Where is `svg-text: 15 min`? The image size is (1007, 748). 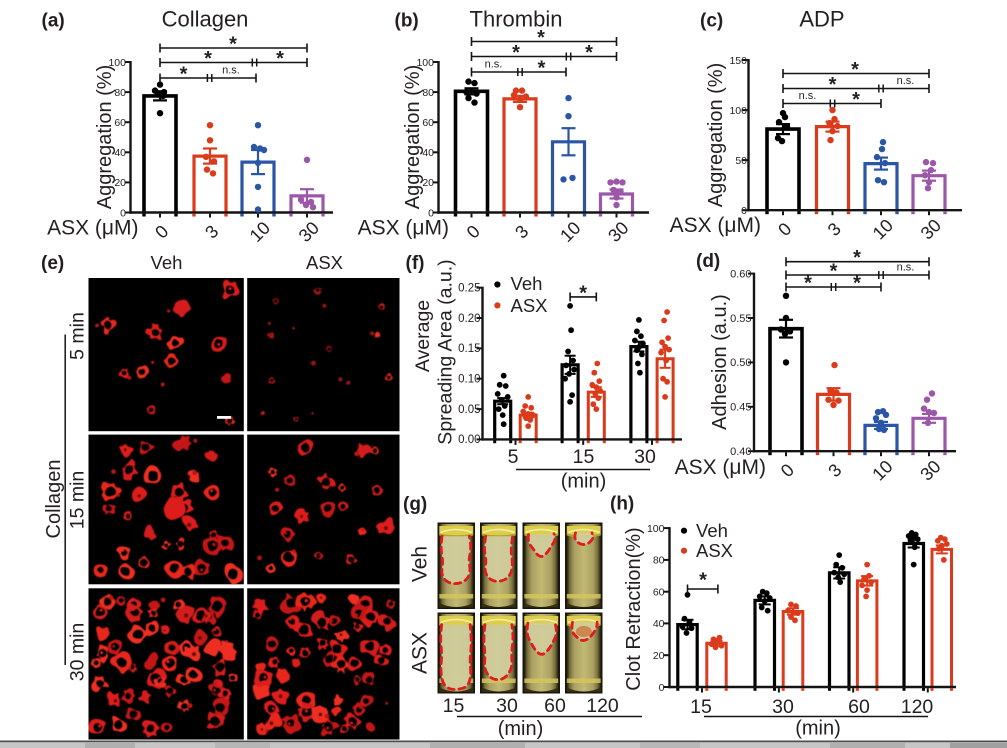
svg-text: 15 min is located at coordinates (78, 500).